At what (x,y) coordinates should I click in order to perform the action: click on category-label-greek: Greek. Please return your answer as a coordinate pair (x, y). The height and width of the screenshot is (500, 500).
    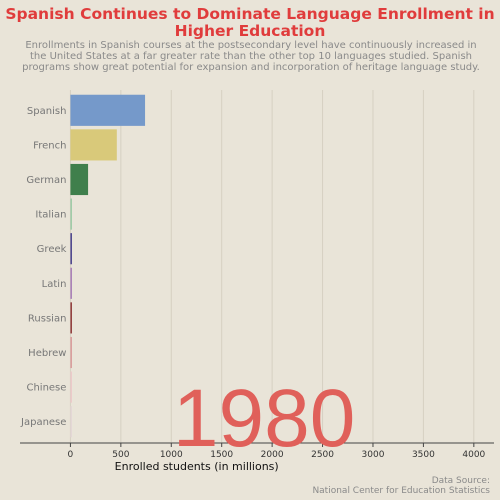
    Looking at the image, I should click on (52, 249).